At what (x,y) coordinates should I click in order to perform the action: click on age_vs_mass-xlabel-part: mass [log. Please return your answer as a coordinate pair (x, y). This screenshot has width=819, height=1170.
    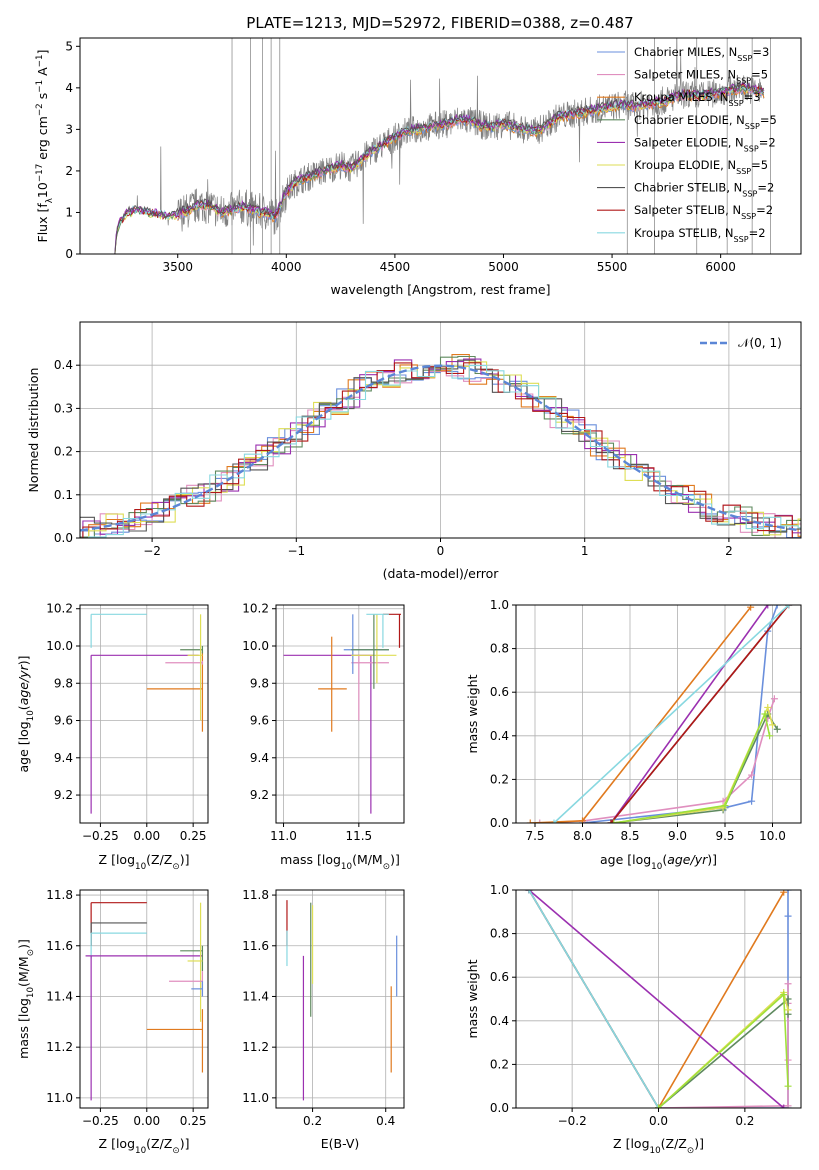
    Looking at the image, I should click on (310, 859).